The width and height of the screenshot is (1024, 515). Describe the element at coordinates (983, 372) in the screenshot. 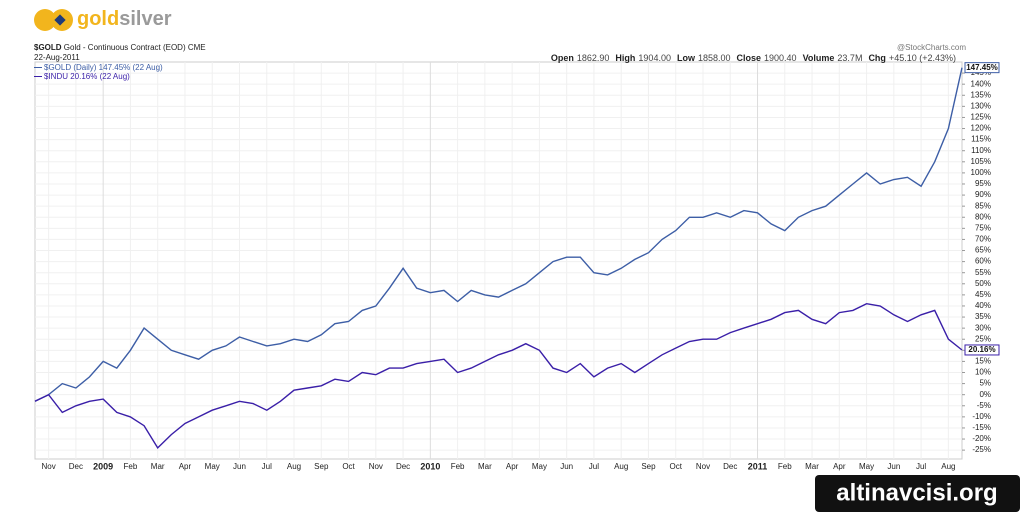

I see `y-tick-label: 10%` at that location.